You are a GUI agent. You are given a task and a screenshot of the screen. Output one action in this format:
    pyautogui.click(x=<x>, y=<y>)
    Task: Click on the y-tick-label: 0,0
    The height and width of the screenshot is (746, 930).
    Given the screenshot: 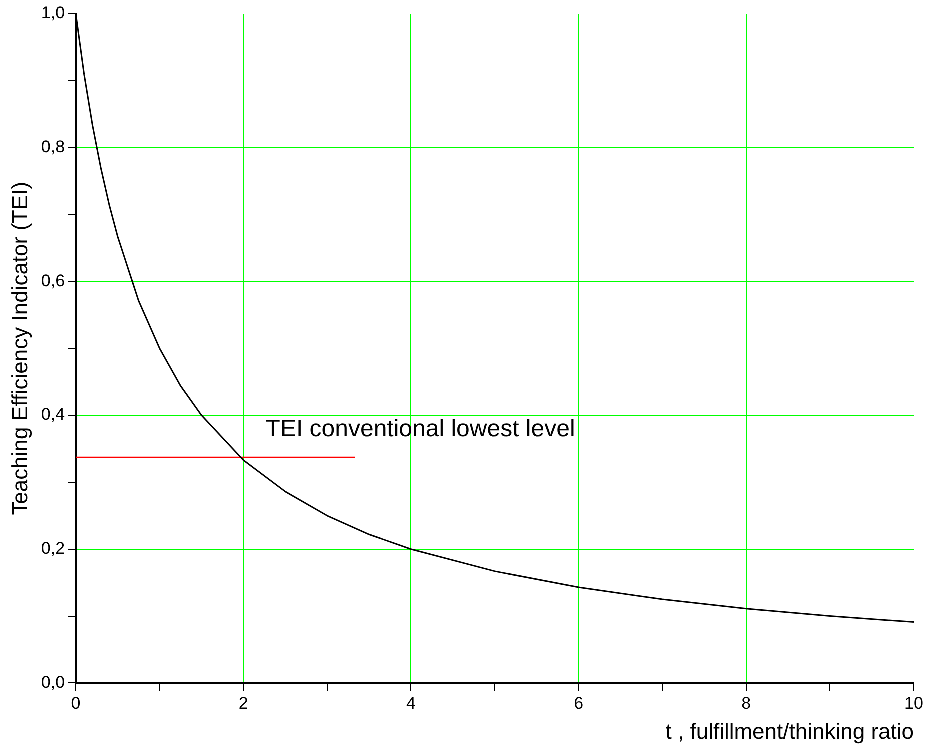 What is the action you would take?
    pyautogui.click(x=53, y=682)
    